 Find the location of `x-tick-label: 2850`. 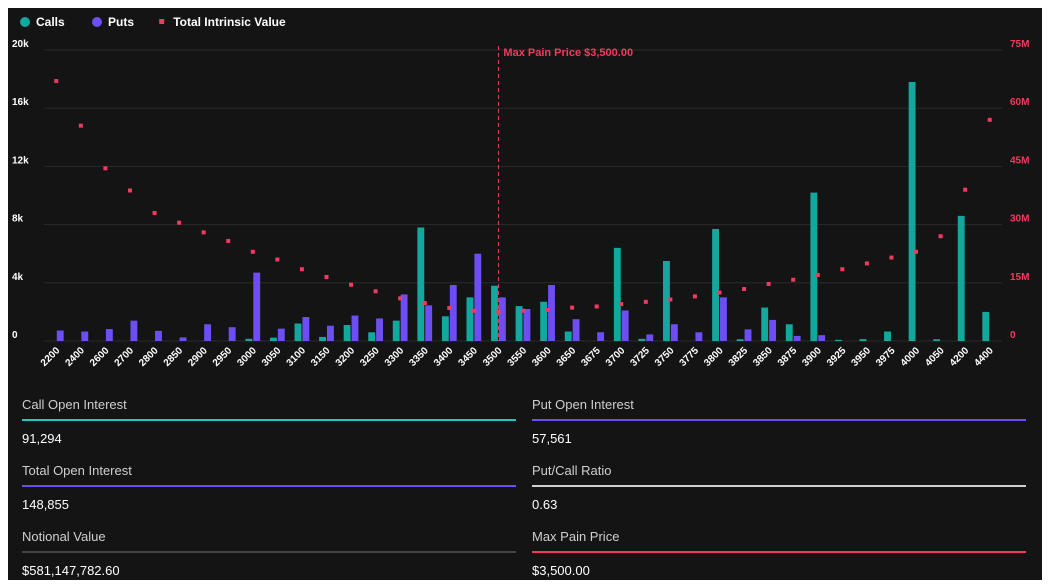

x-tick-label: 2850 is located at coordinates (174, 357).